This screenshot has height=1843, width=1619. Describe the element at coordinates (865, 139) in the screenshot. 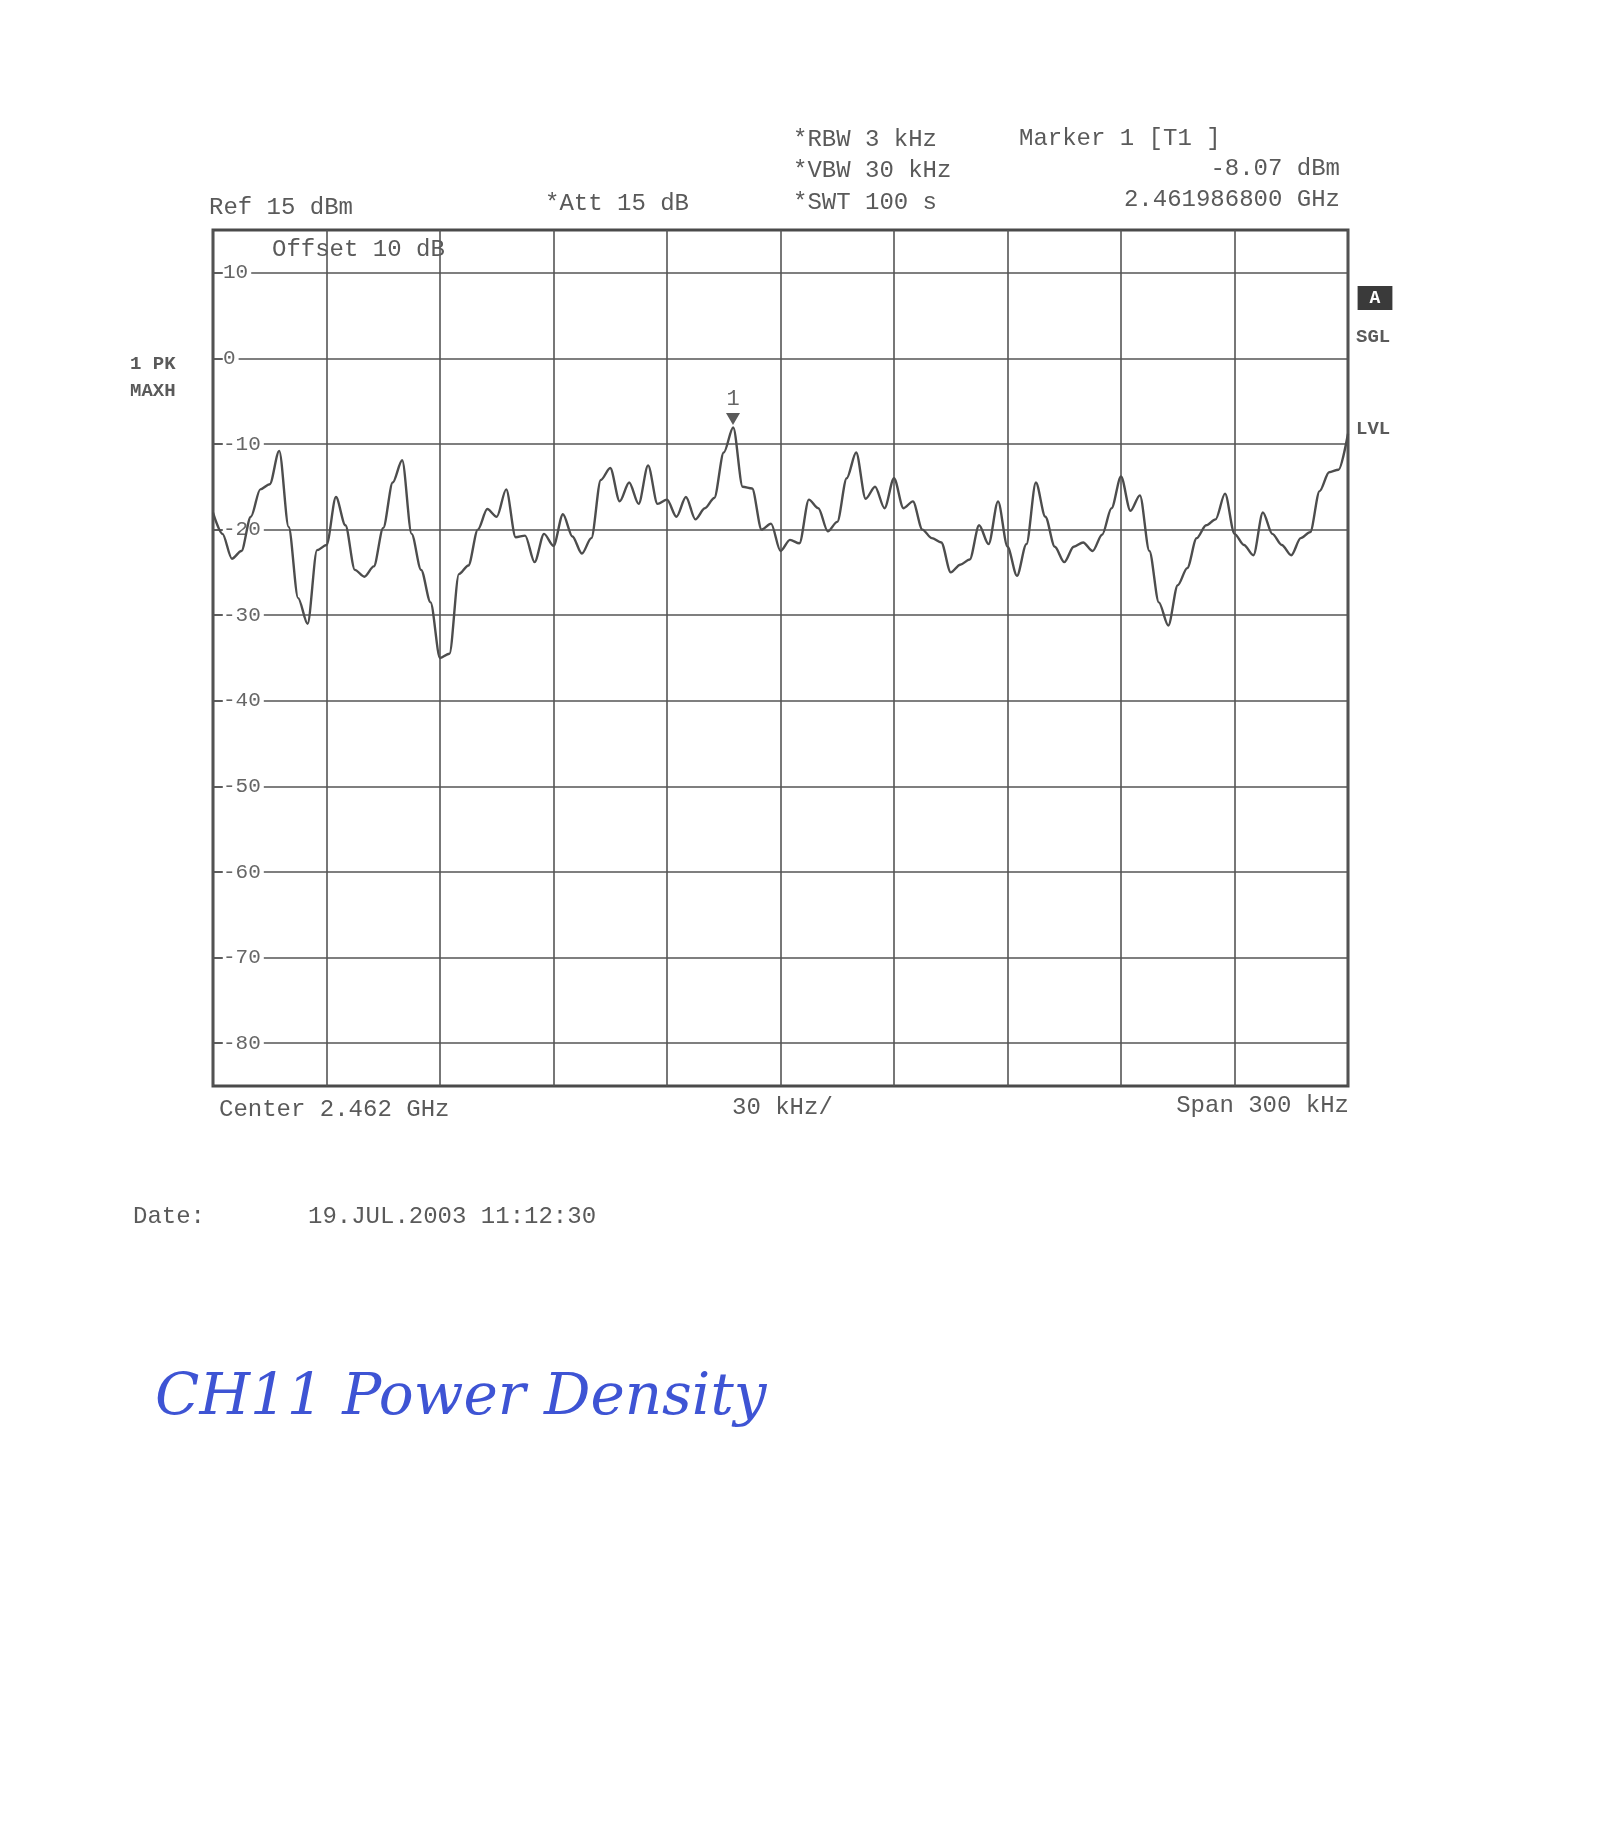

I see `text: *RBW 3 kHz` at that location.